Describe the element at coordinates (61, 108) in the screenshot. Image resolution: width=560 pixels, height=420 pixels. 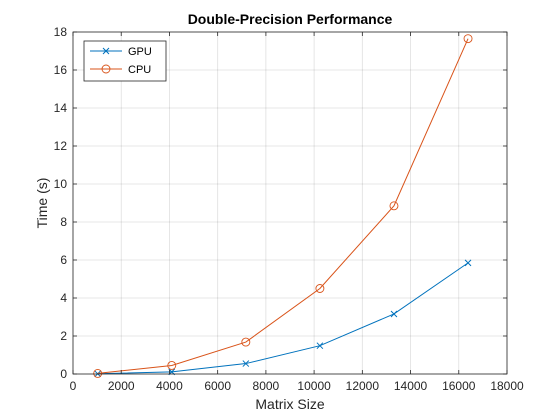
I see `y-tick-label: 14` at that location.